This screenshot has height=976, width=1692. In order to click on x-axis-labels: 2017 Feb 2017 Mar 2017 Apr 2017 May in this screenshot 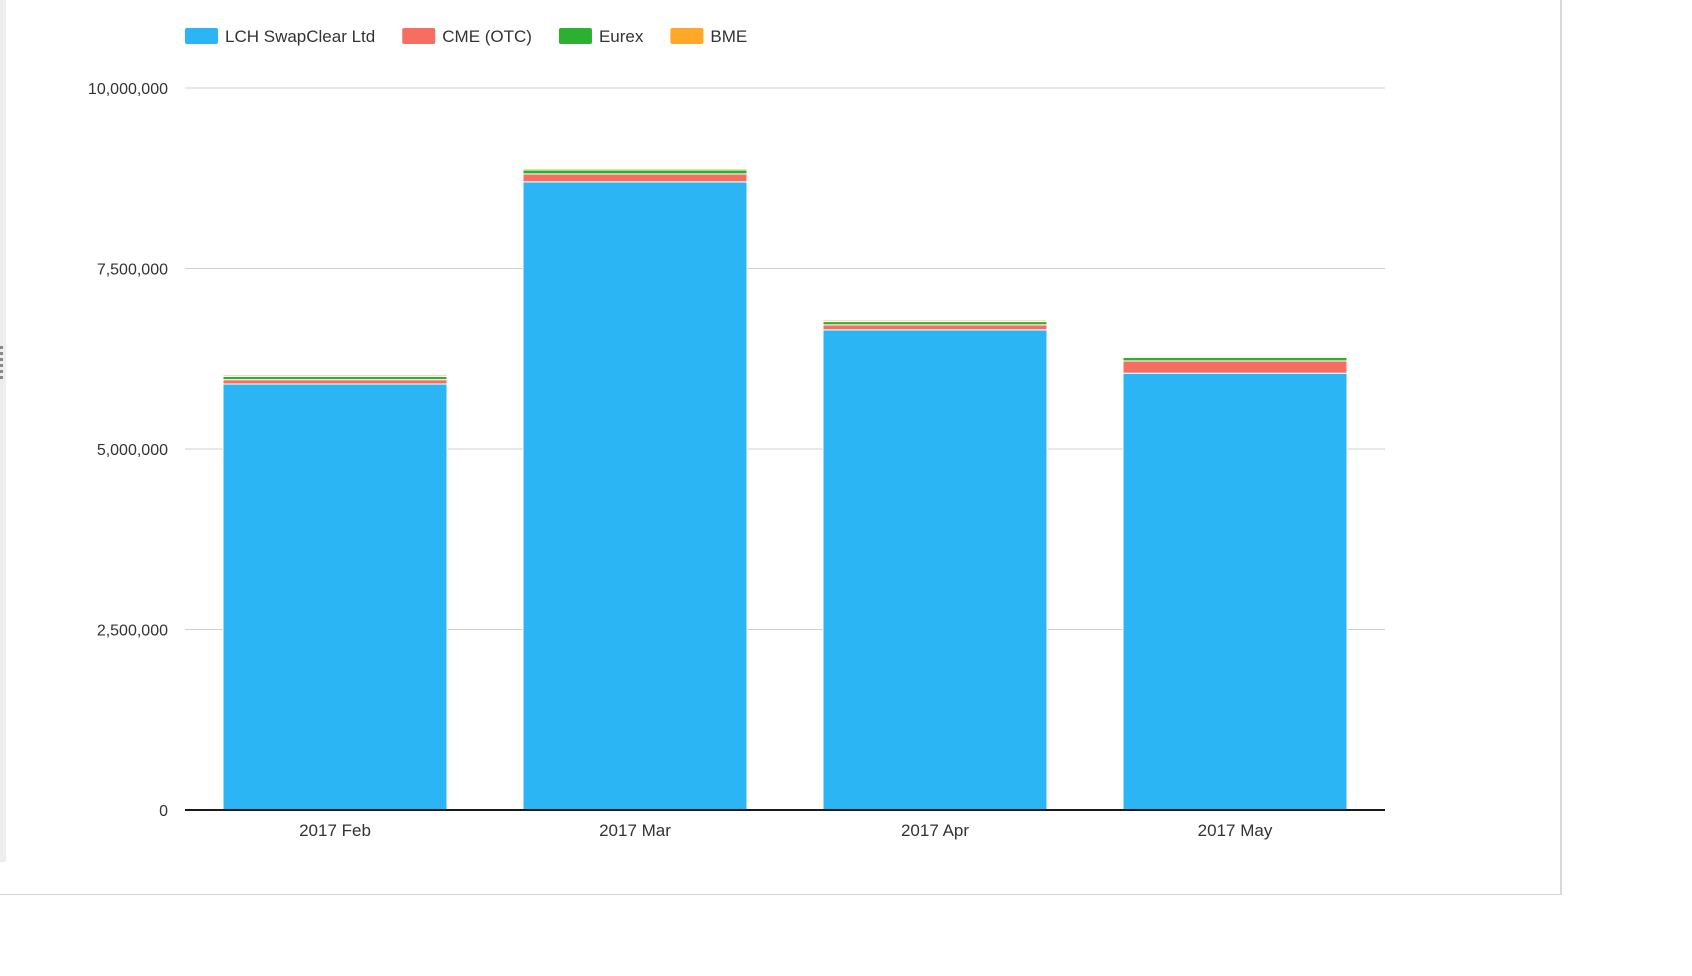, I will do `click(786, 830)`.